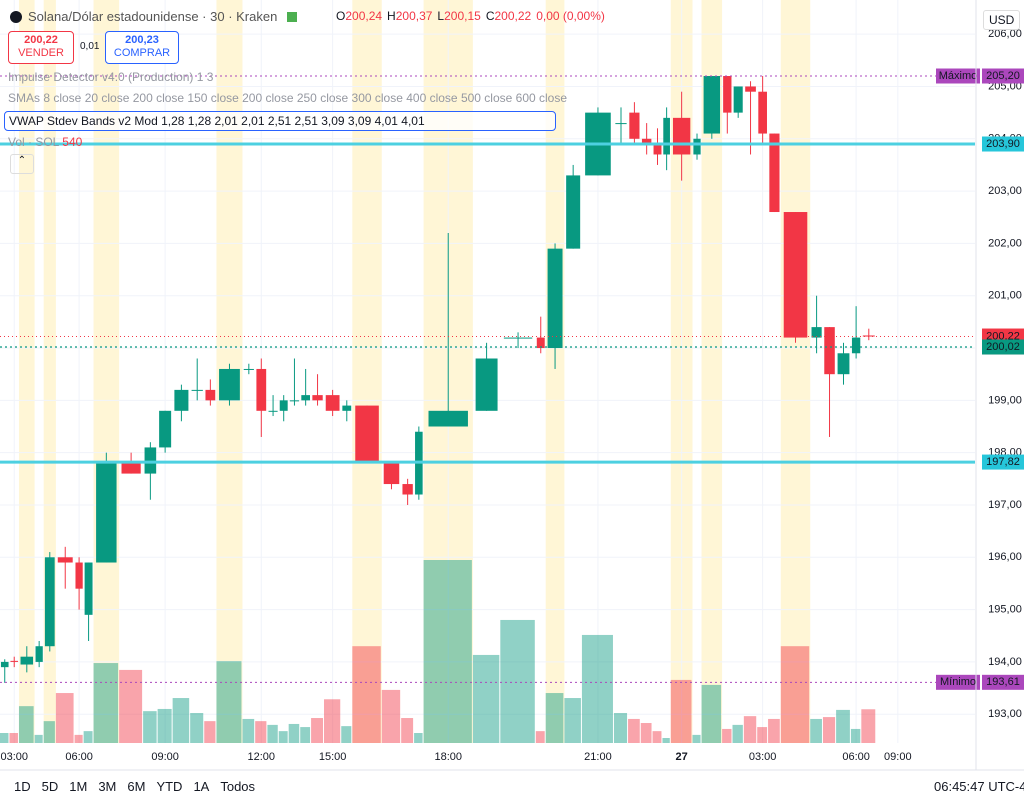 The height and width of the screenshot is (806, 1024). Describe the element at coordinates (41, 47) in the screenshot. I see `sell-button: 200,22 VENDER` at that location.